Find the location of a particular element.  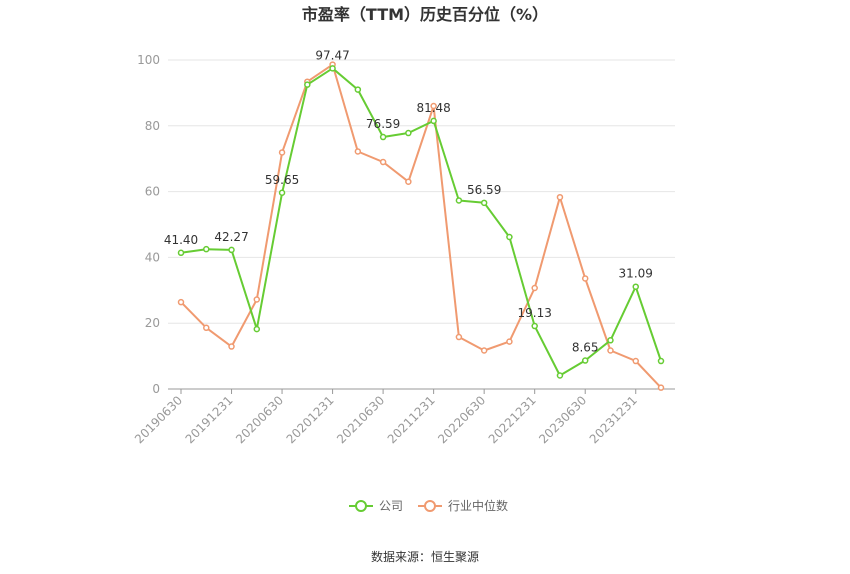

source-note: 数据来源：恒生聚源 is located at coordinates (425, 556).